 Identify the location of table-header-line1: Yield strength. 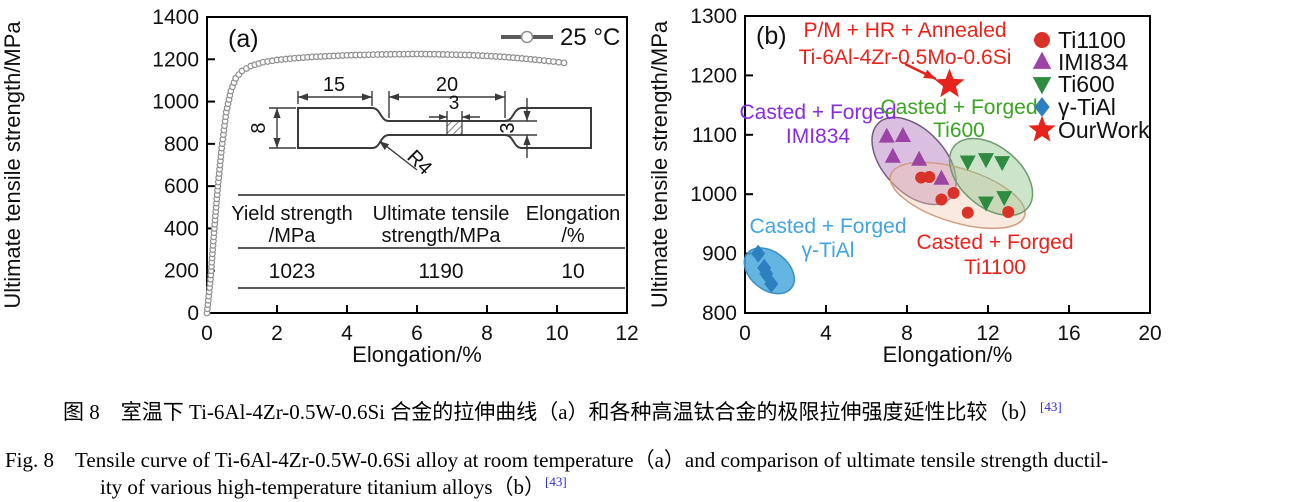
(292, 214).